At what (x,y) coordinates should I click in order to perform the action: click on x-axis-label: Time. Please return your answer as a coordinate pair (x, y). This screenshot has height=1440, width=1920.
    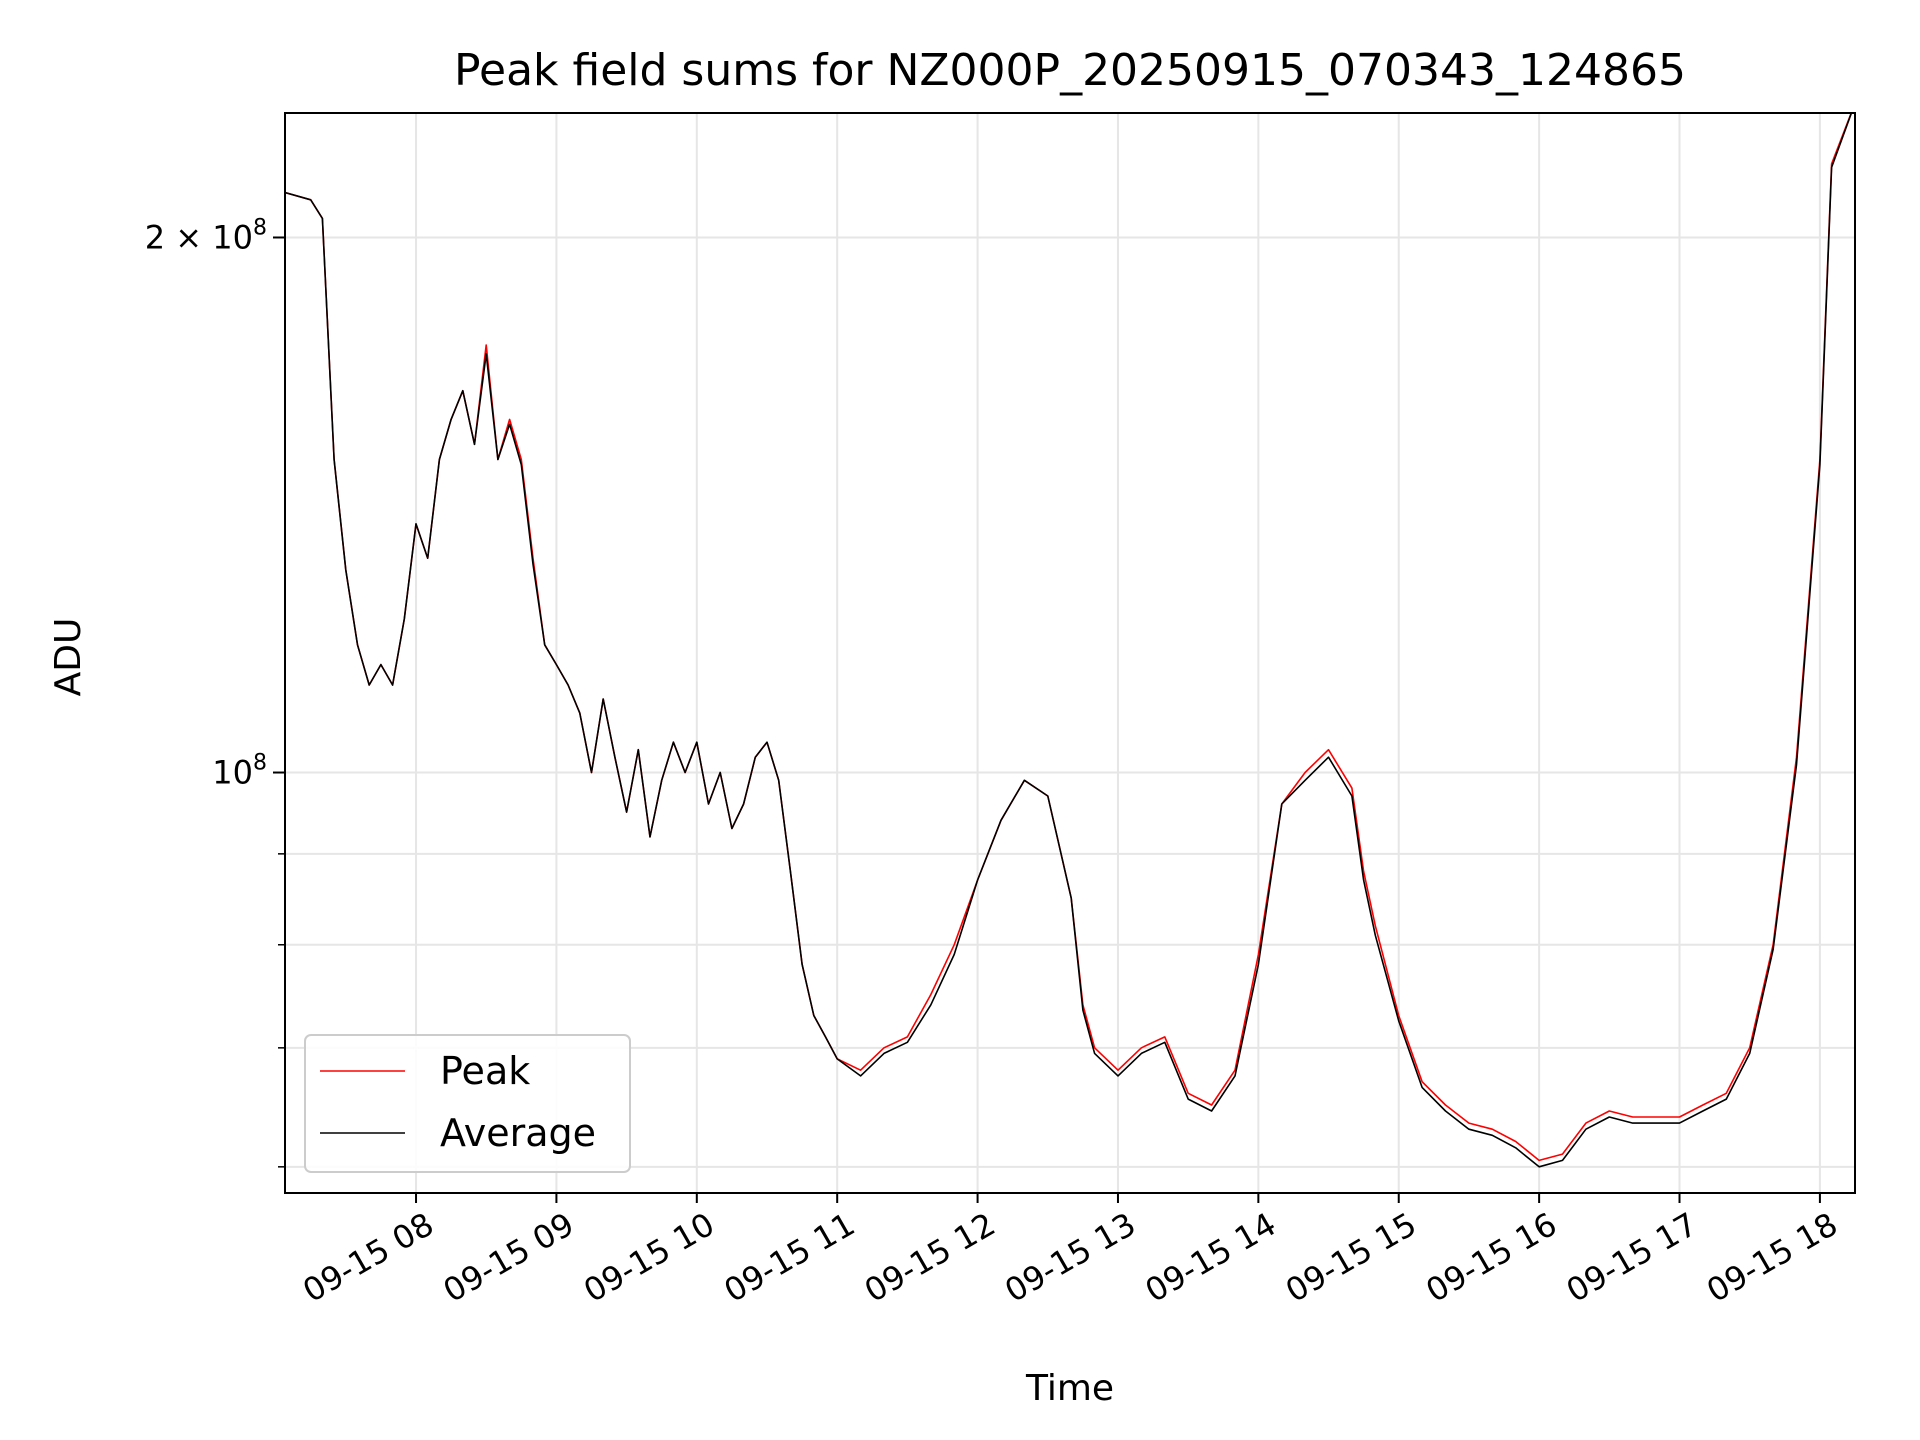
    Looking at the image, I should click on (1069, 1388).